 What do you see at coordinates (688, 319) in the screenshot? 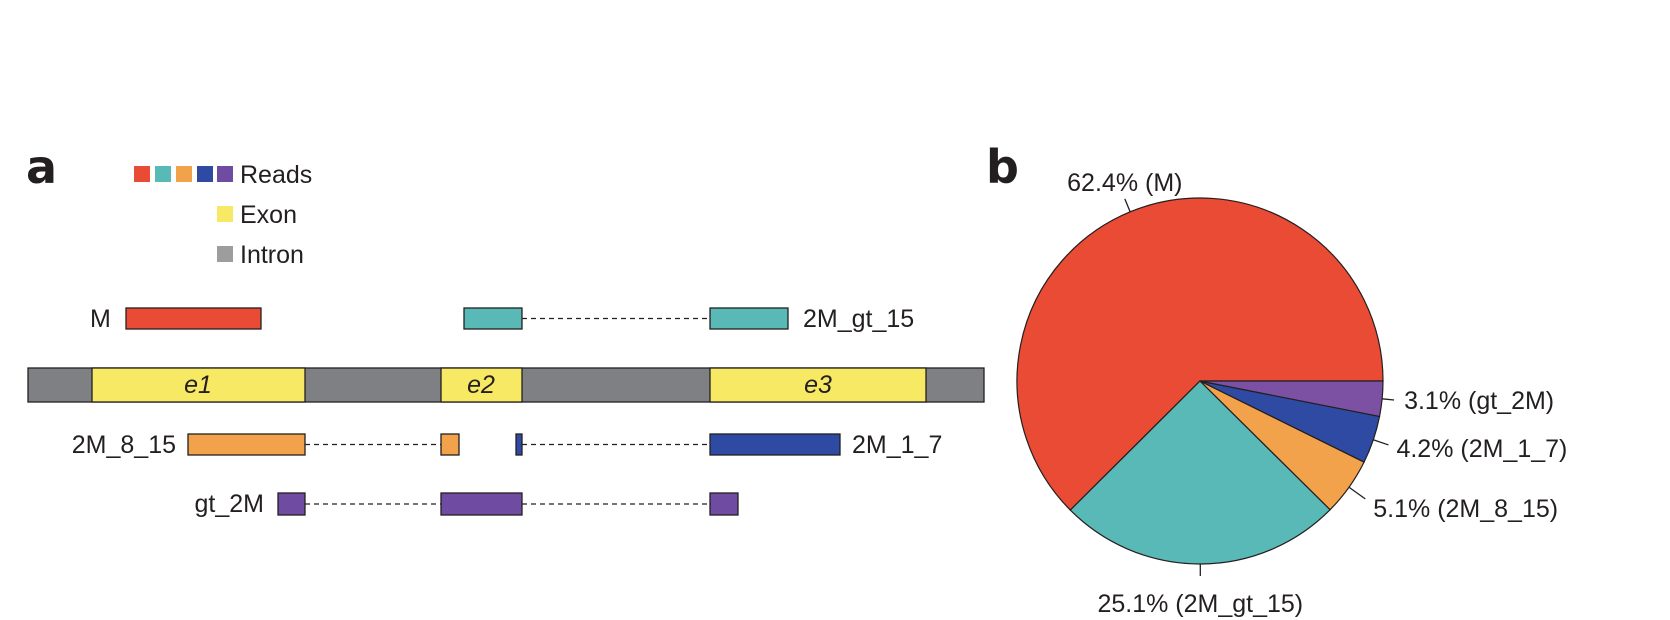
I see `read-2m-gt-15: 2M_gt_15` at bounding box center [688, 319].